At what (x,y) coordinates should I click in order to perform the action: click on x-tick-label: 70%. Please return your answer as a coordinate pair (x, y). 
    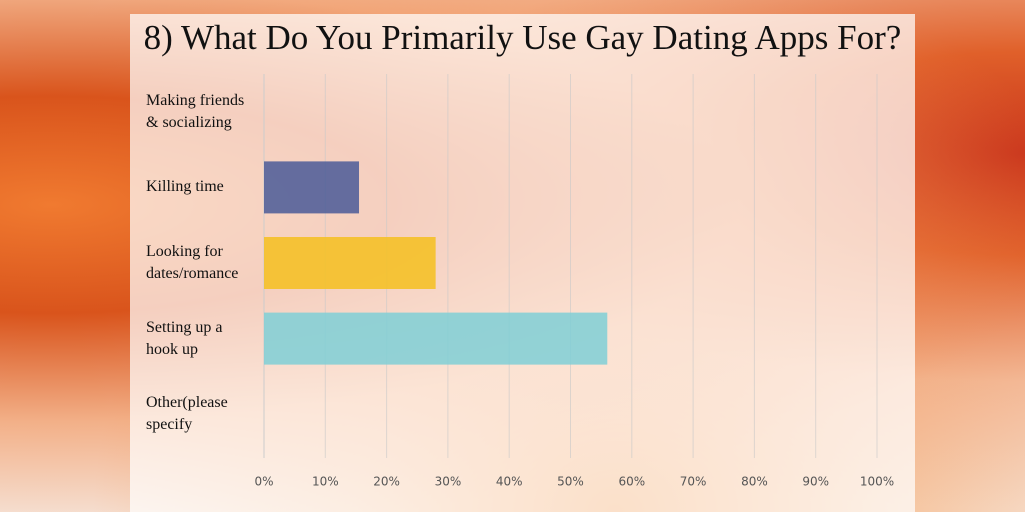
    Looking at the image, I should click on (693, 482).